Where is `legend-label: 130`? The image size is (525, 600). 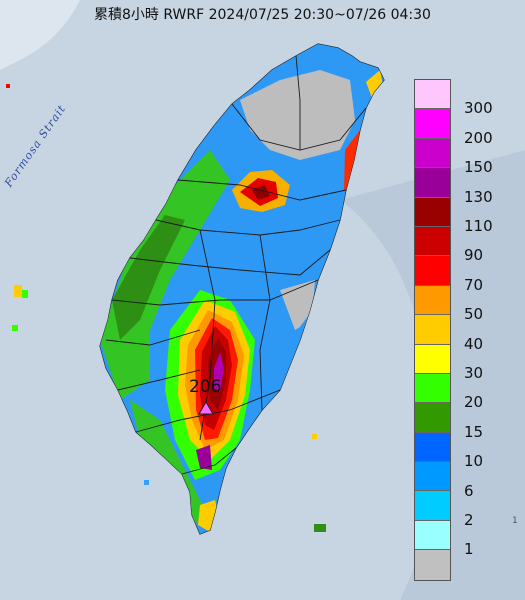
legend-label: 130 is located at coordinates (478, 196).